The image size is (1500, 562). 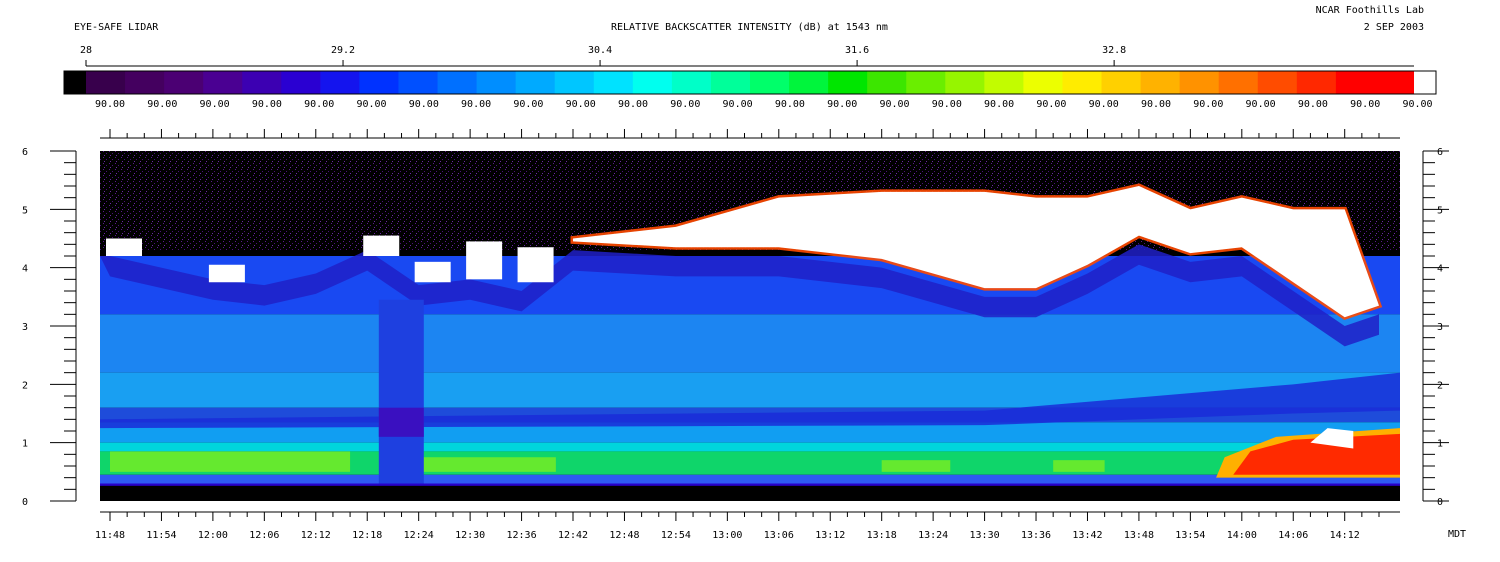 What do you see at coordinates (747, 56) in the screenshot?
I see `colorbar-ticks: 28 29.2 30.4 31.6 32.8` at bounding box center [747, 56].